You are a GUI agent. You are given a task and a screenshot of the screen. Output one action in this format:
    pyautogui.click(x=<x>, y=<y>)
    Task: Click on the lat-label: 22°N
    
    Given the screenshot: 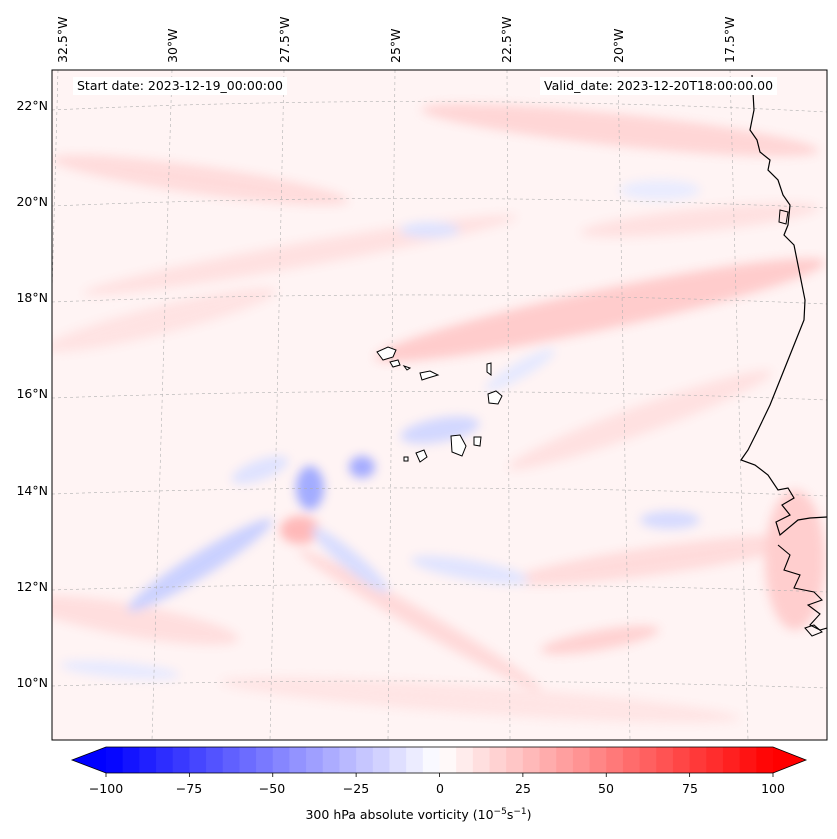 What is the action you would take?
    pyautogui.click(x=32, y=105)
    